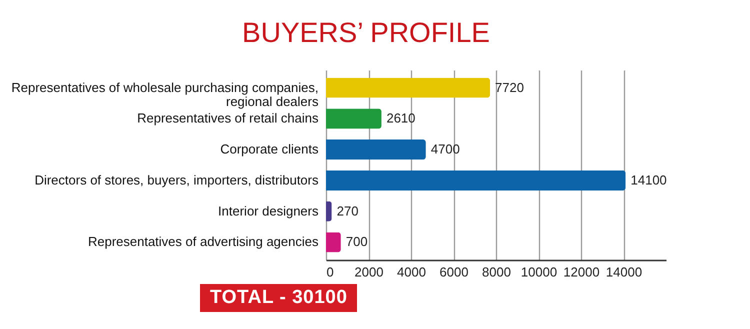  I want to click on chart-title: BUYERS’ PROFILE, so click(366, 32).